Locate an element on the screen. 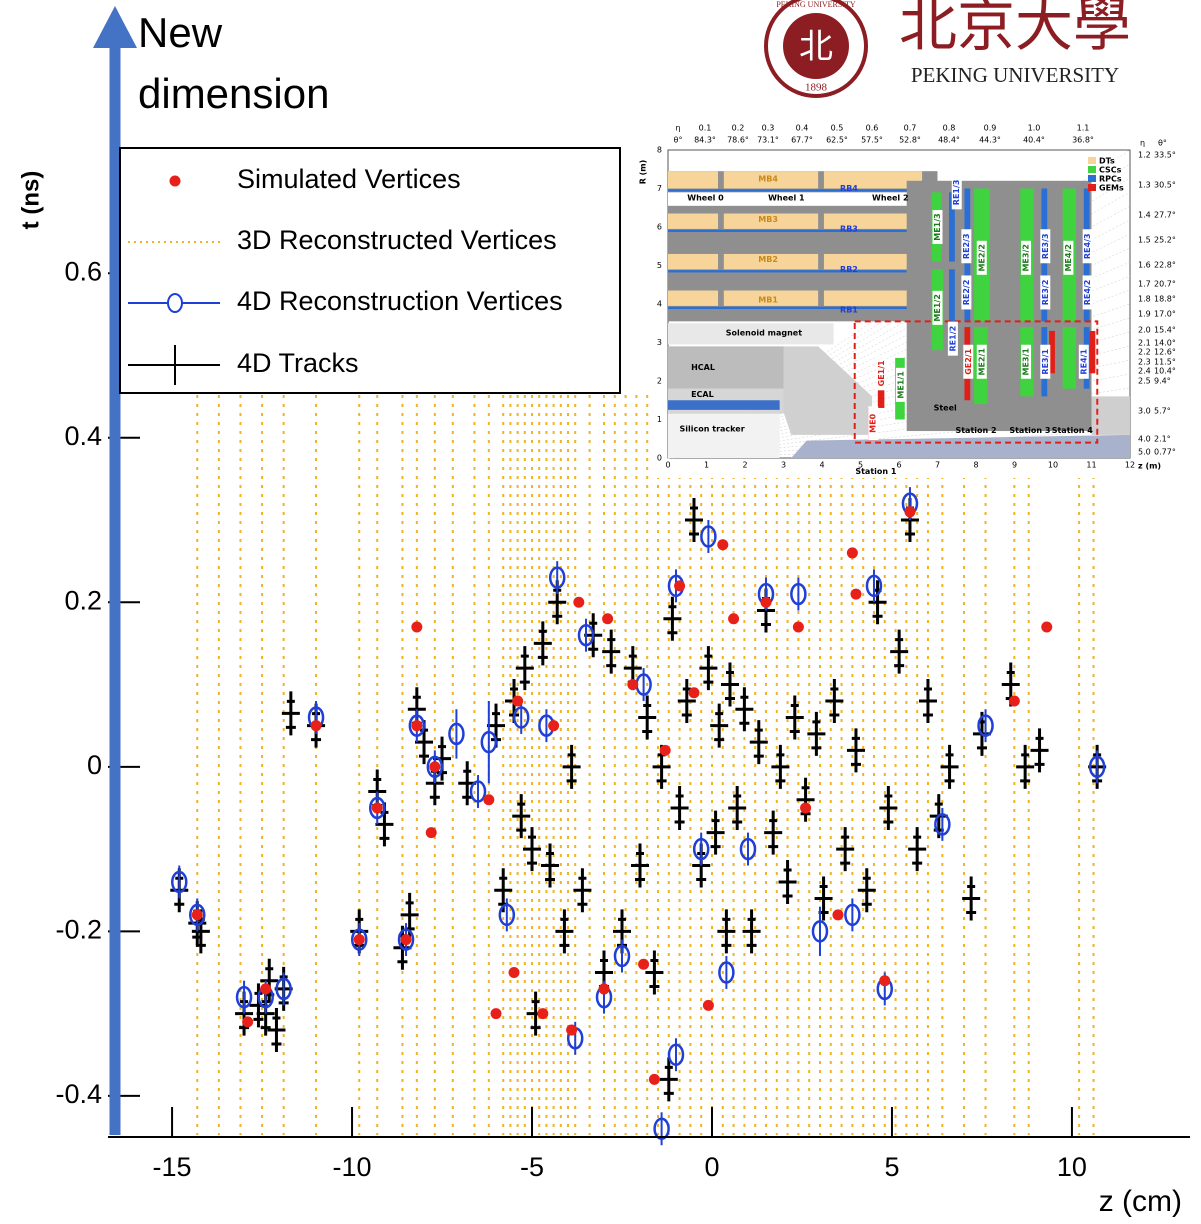 Image resolution: width=1201 pixels, height=1224 pixels. inset-eta-top: 0.8 is located at coordinates (949, 128).